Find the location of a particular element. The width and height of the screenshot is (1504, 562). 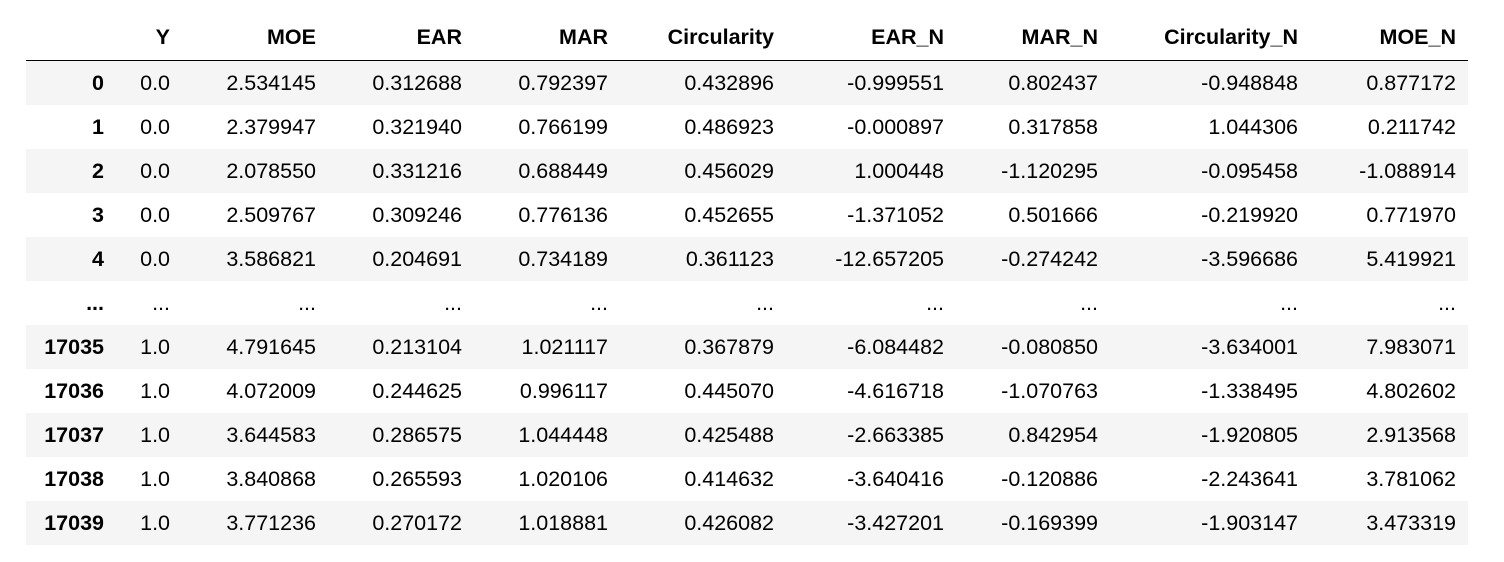

index-cell: 17038 is located at coordinates (74, 478).